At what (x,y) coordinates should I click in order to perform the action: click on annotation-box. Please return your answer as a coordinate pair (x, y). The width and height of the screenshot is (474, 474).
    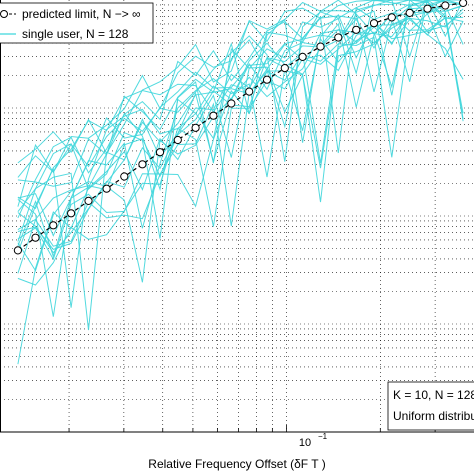
    Looking at the image, I should click on (430, 406).